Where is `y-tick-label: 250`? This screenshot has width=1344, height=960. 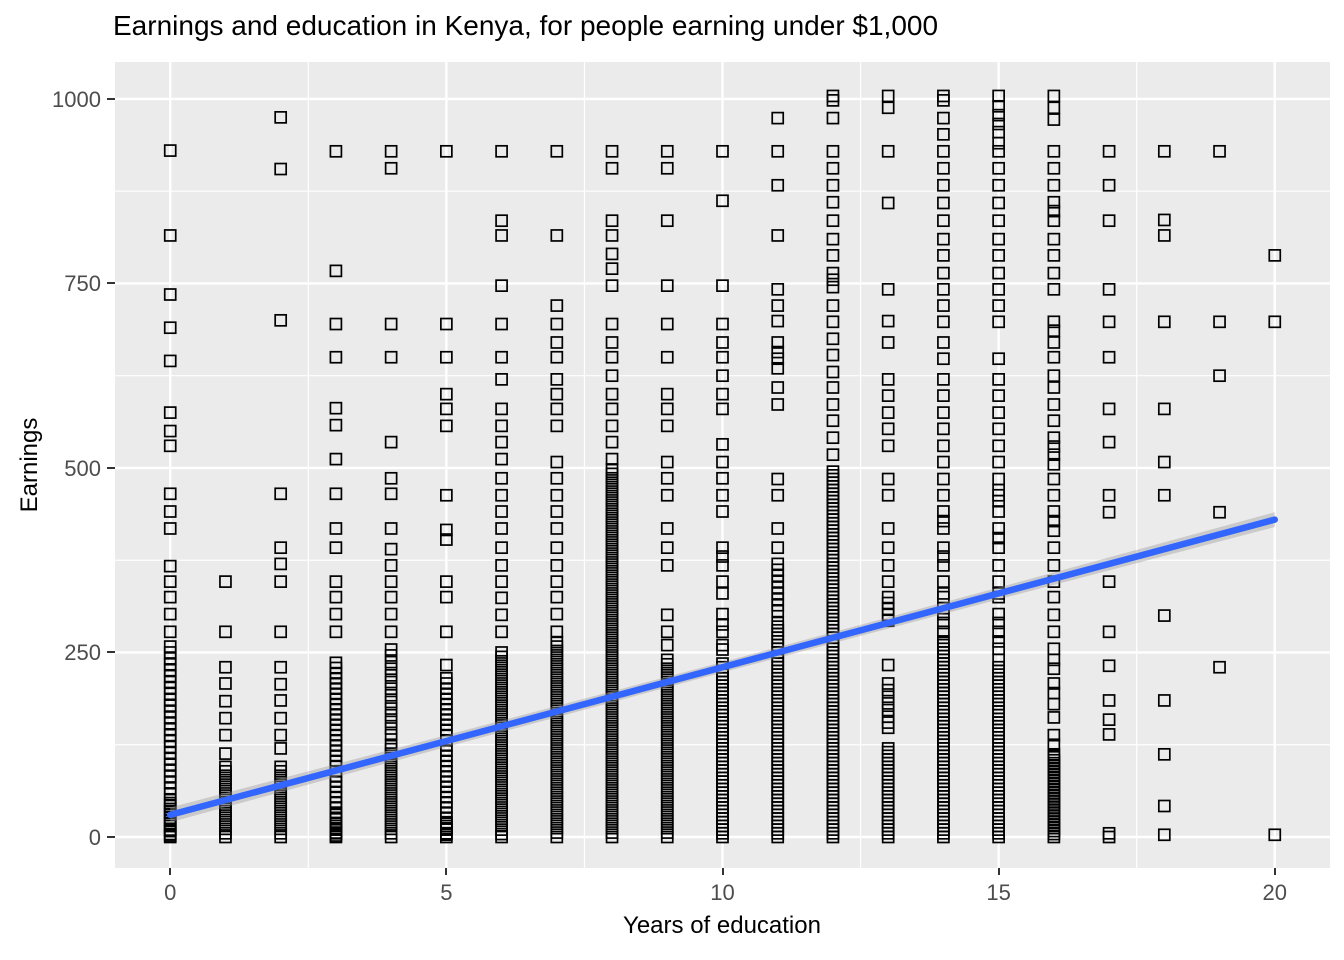
y-tick-label: 250 is located at coordinates (82, 653).